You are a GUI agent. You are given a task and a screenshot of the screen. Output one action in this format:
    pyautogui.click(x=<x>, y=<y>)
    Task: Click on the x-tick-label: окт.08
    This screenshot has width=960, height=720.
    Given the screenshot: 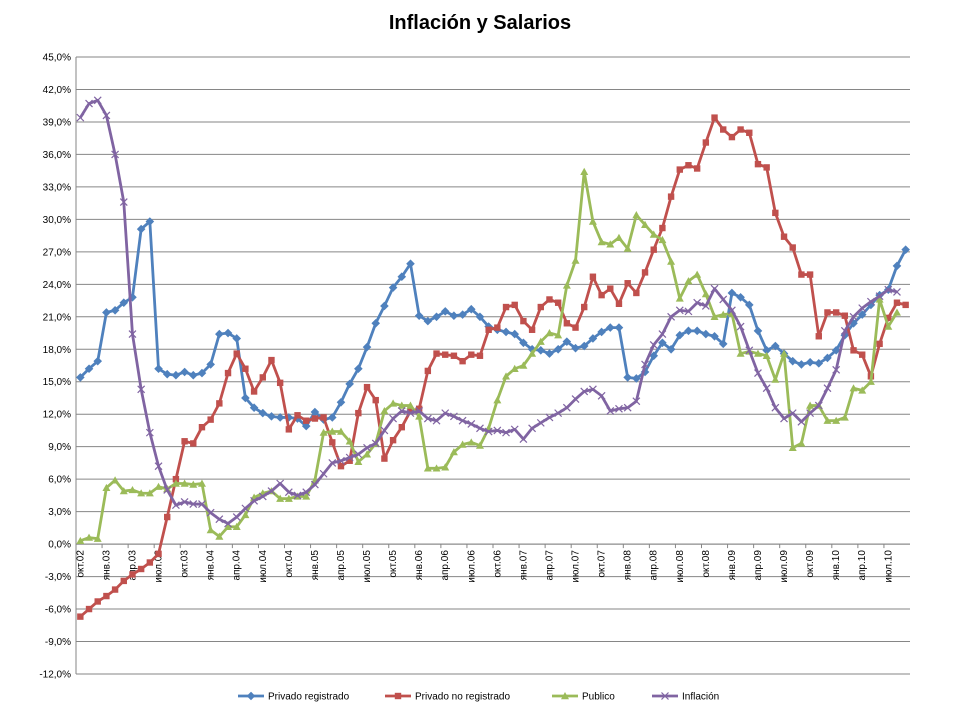 What is the action you would take?
    pyautogui.click(x=706, y=564)
    